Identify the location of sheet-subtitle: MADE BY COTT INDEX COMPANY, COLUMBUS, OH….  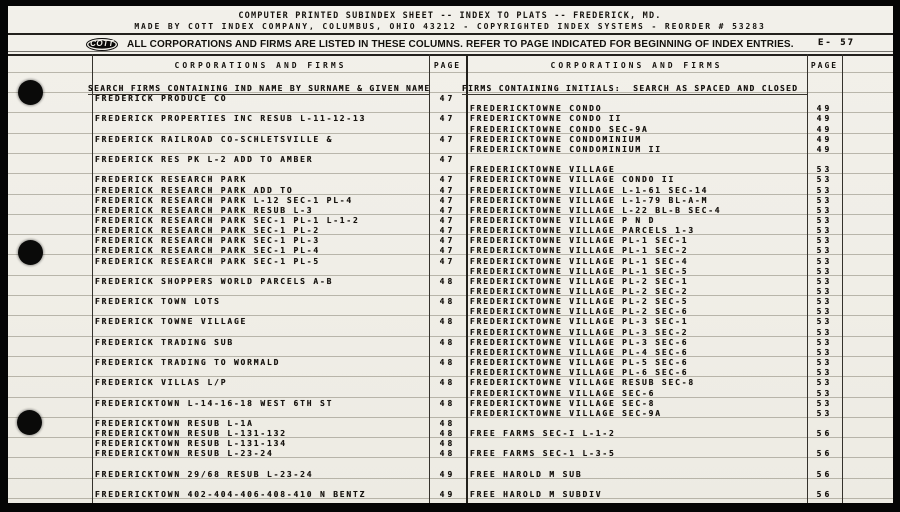
(450, 26).